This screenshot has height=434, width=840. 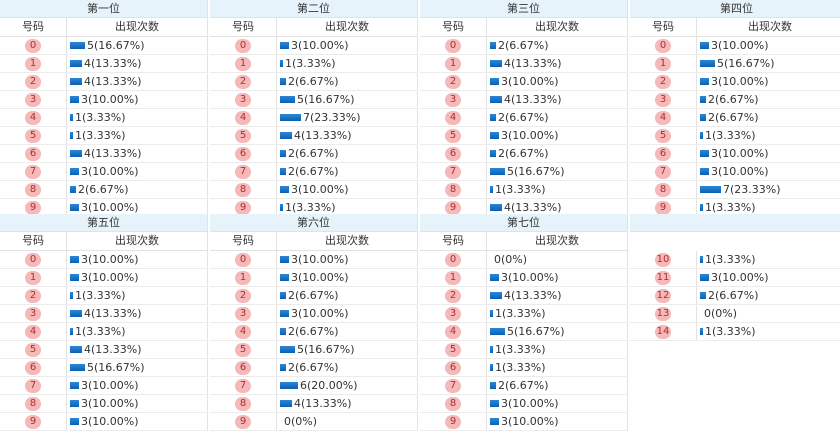 What do you see at coordinates (524, 314) in the screenshot?
I see `table-row: 3 1(3.33%)` at bounding box center [524, 314].